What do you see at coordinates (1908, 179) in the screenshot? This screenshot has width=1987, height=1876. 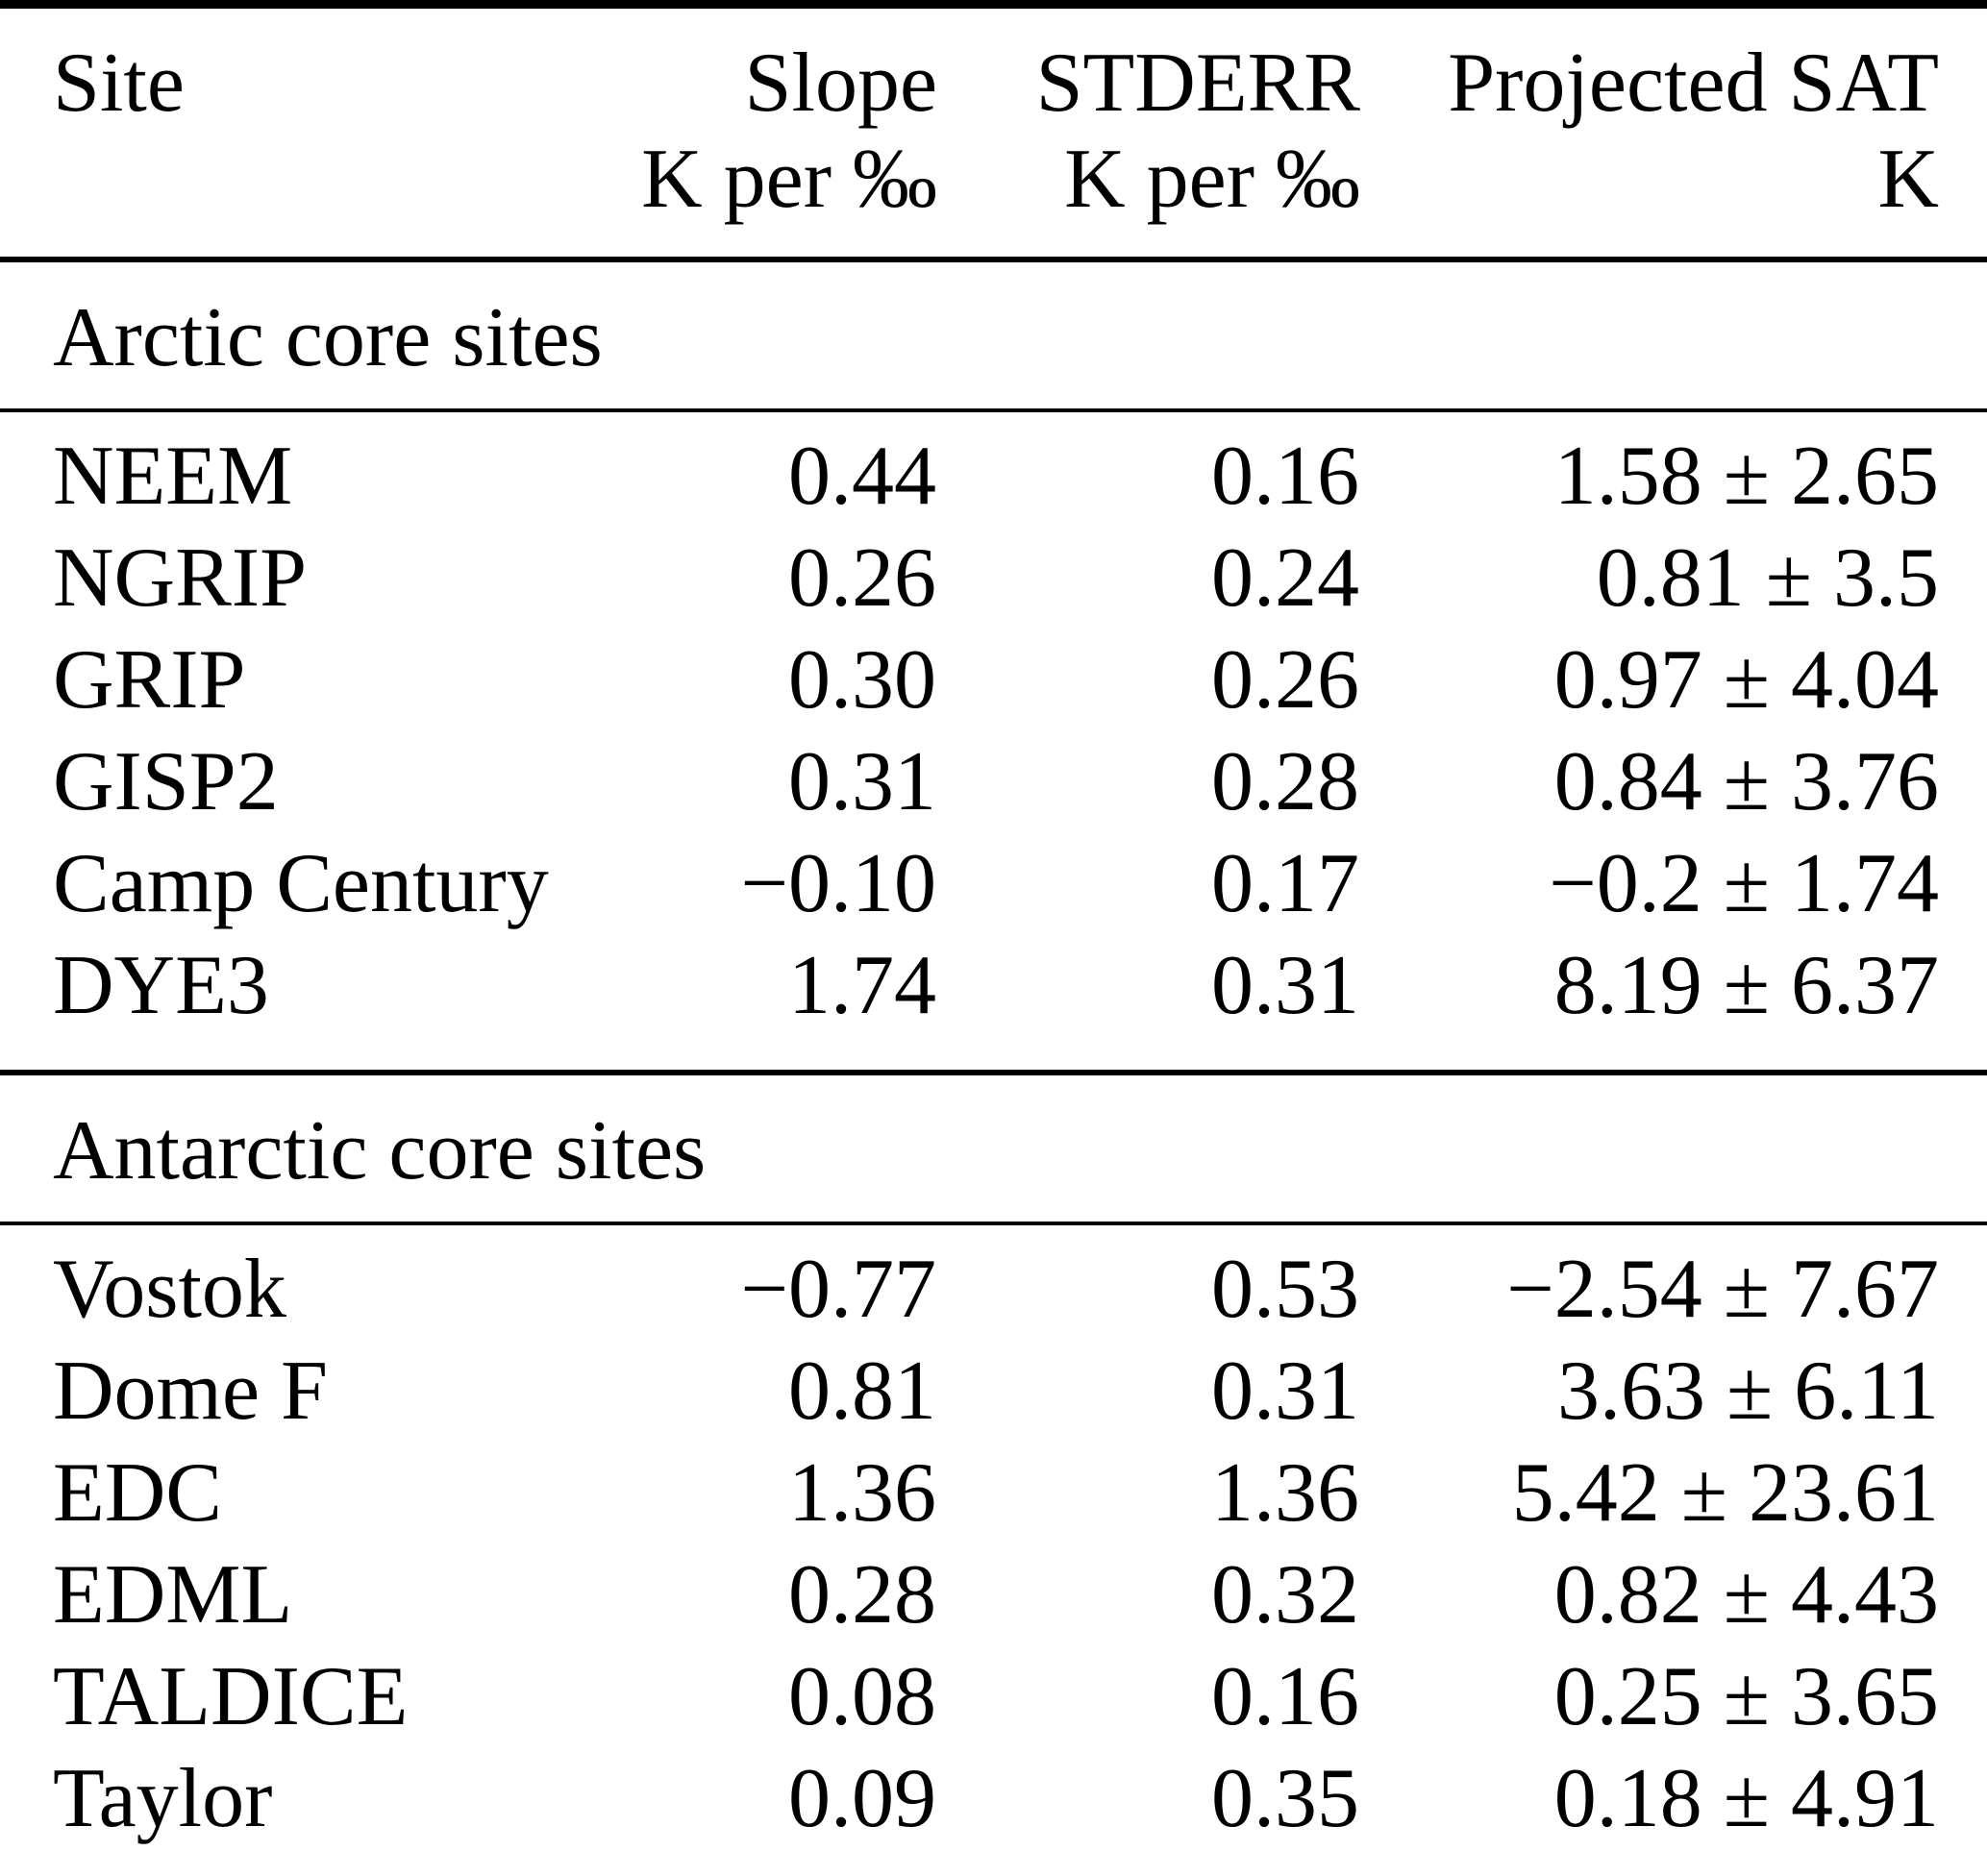 I see `column-unit: K` at bounding box center [1908, 179].